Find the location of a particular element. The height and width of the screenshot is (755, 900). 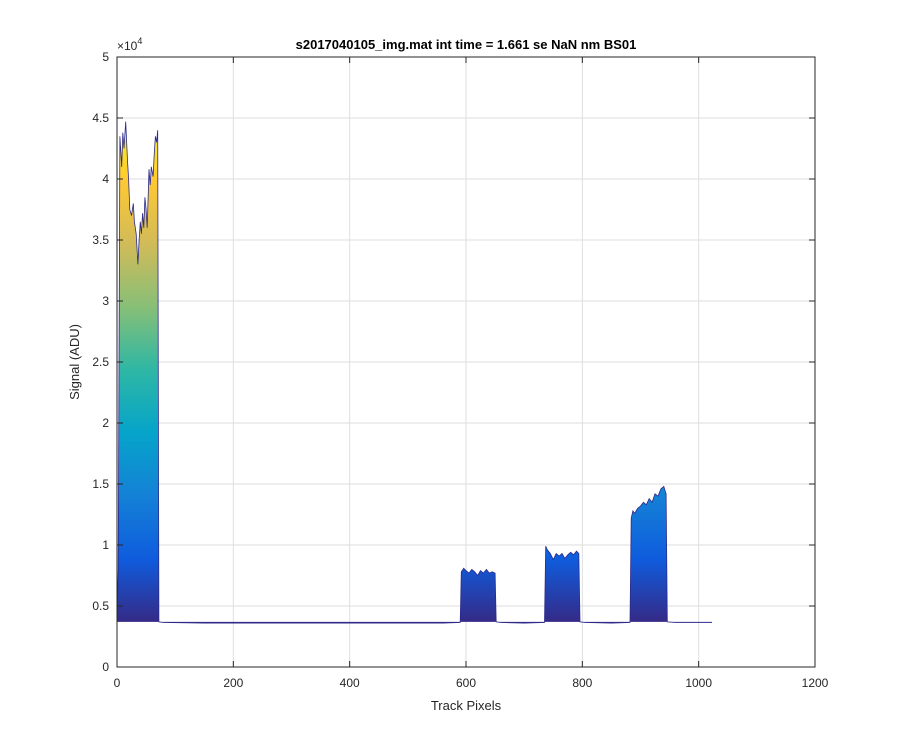

x-tick-label: 800 is located at coordinates (582, 683).